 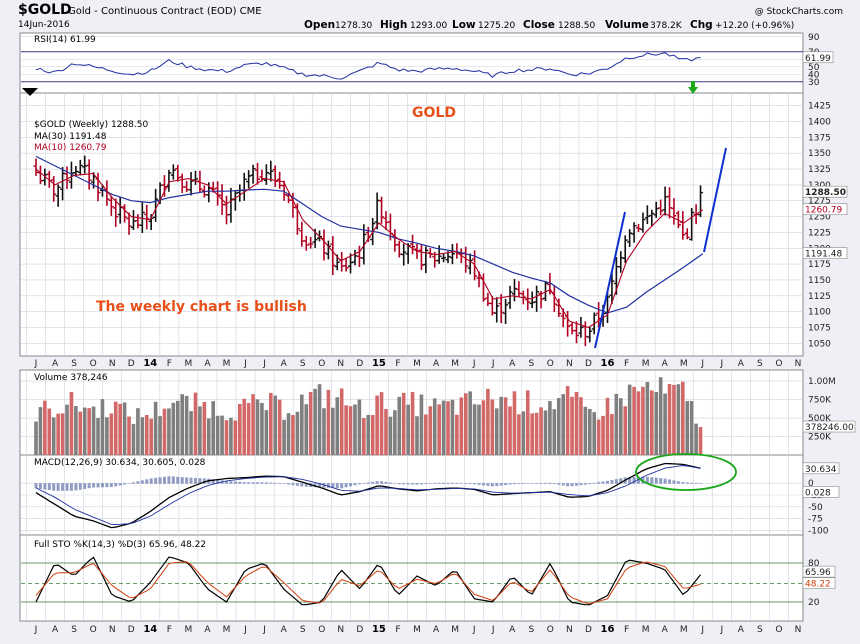 What do you see at coordinates (684, 364) in the screenshot?
I see `month-label-upper-34: M` at bounding box center [684, 364].